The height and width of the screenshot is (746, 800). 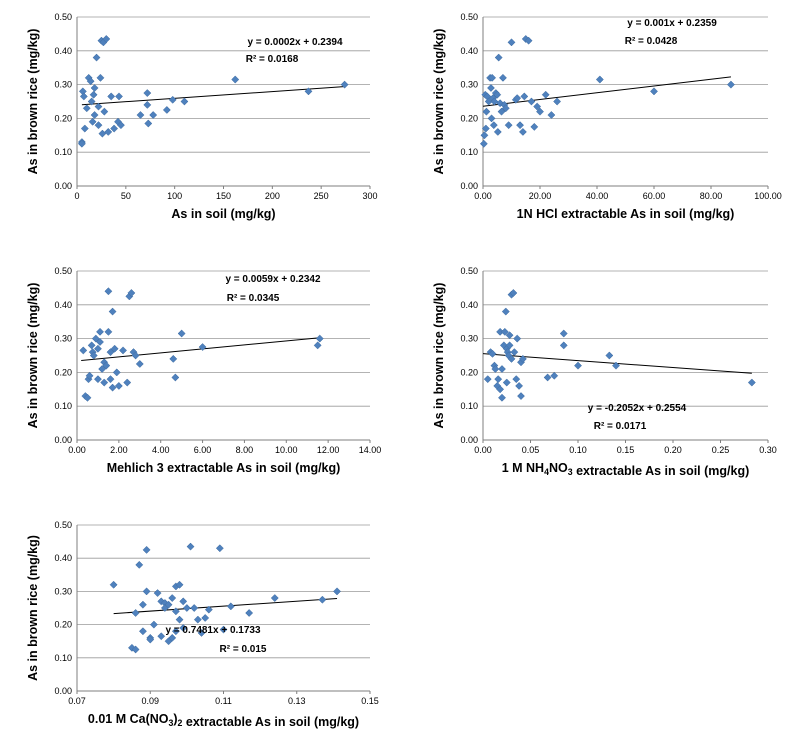 I want to click on x-axis-title: As in soil (mg/kg), so click(x=223, y=214).